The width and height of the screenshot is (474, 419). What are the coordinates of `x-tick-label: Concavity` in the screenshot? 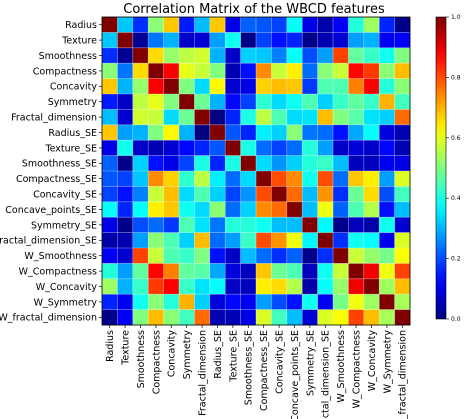 It's located at (172, 353).